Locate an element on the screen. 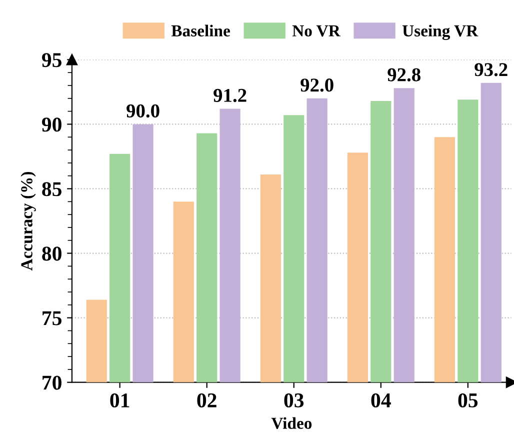  y-axis-title: Accuracy (%) is located at coordinates (28, 221).